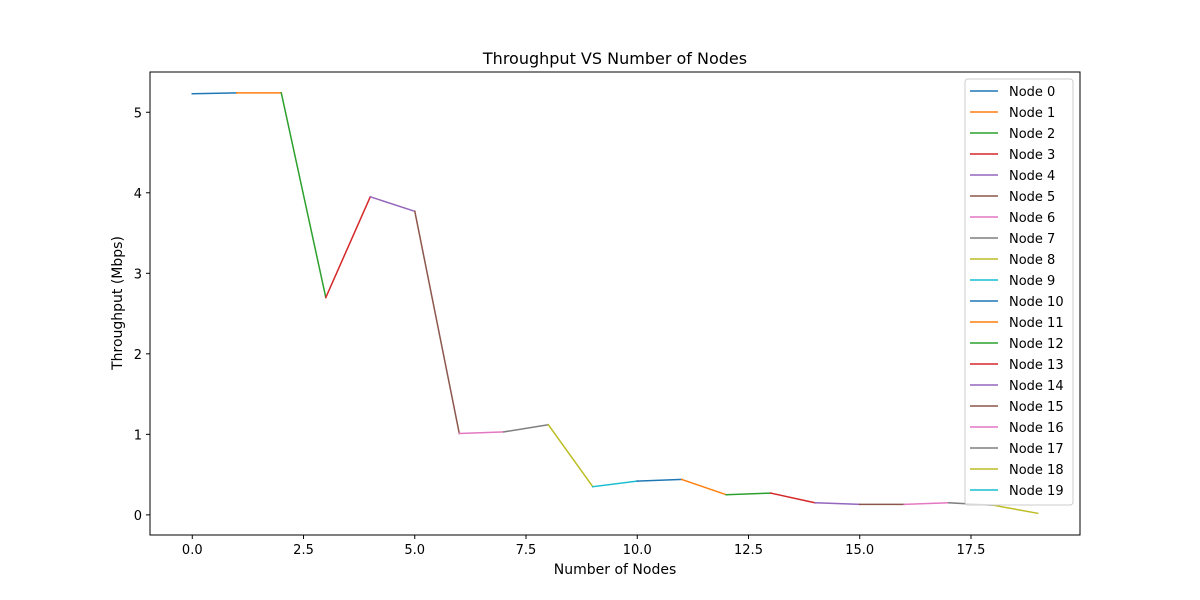 This screenshot has height=600, width=1200. I want to click on y-axis-label: Throughput (Mbps), so click(118, 303).